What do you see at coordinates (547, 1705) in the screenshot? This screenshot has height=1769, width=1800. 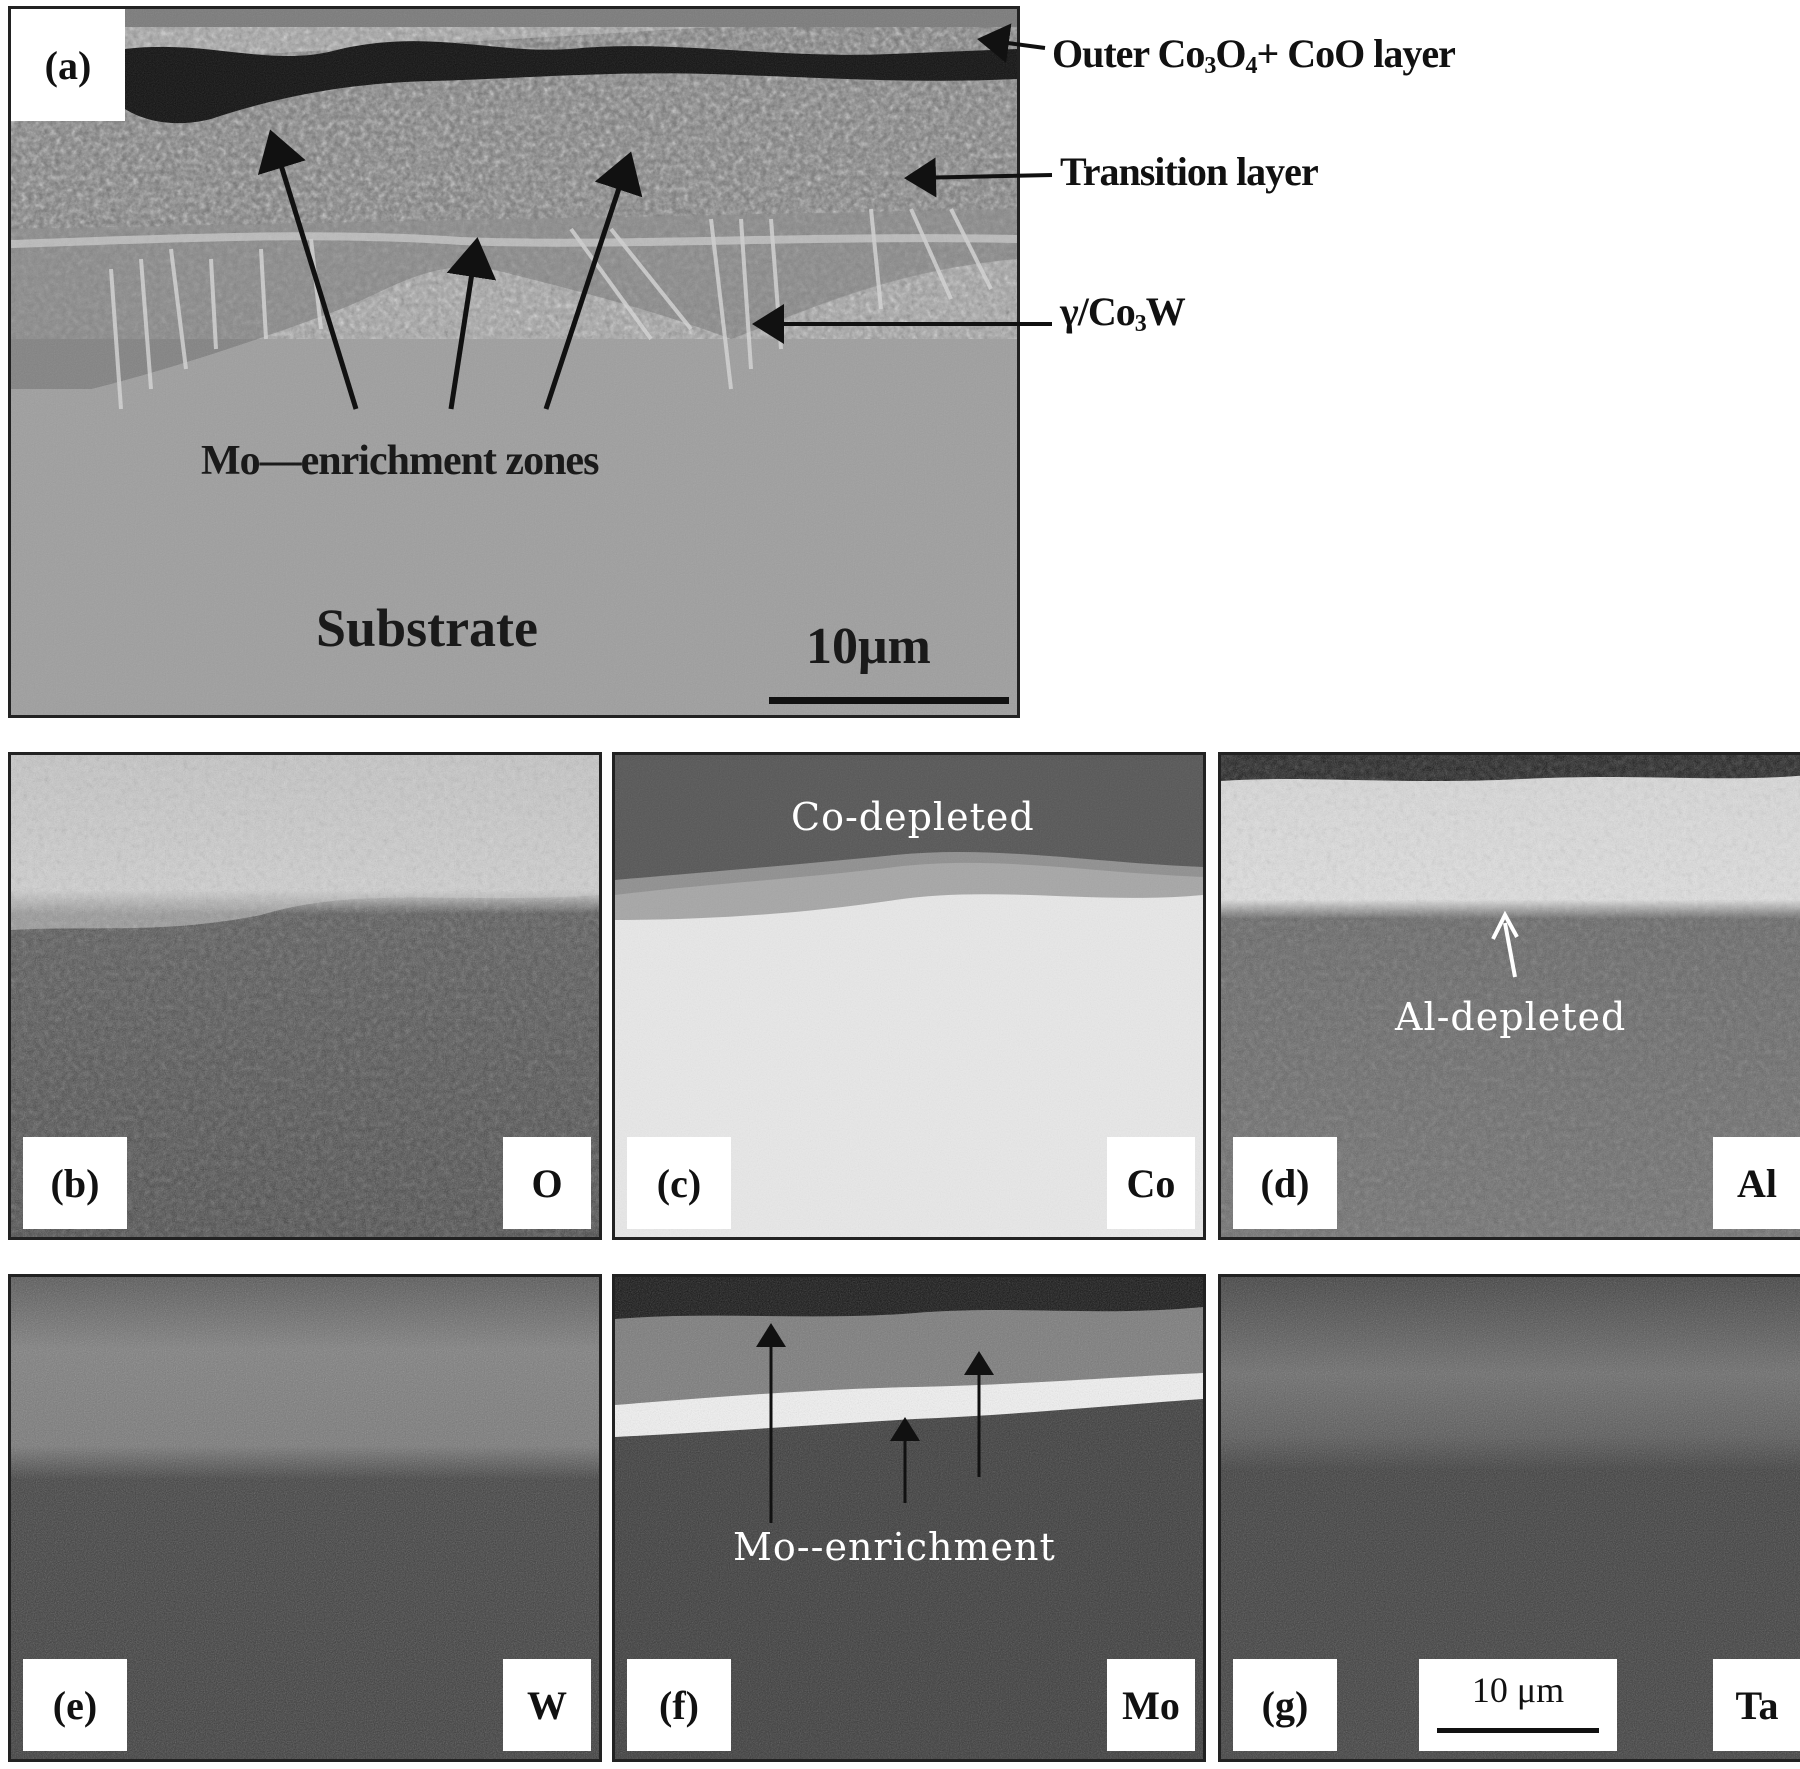 I see `element-label-w: W` at bounding box center [547, 1705].